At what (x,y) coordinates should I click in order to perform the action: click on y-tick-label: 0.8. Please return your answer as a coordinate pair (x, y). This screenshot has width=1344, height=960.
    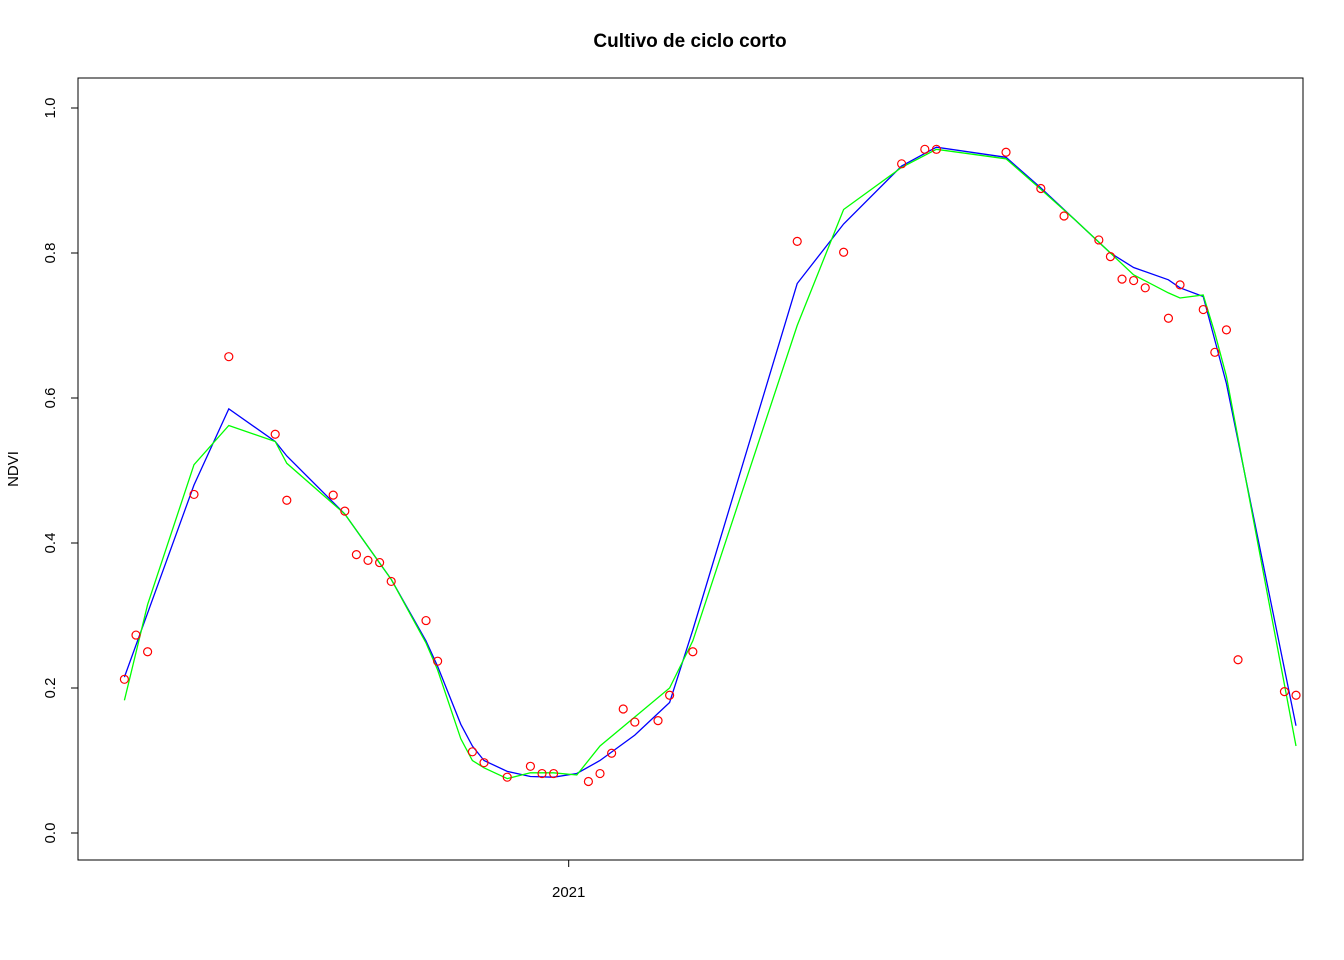
    Looking at the image, I should click on (50, 253).